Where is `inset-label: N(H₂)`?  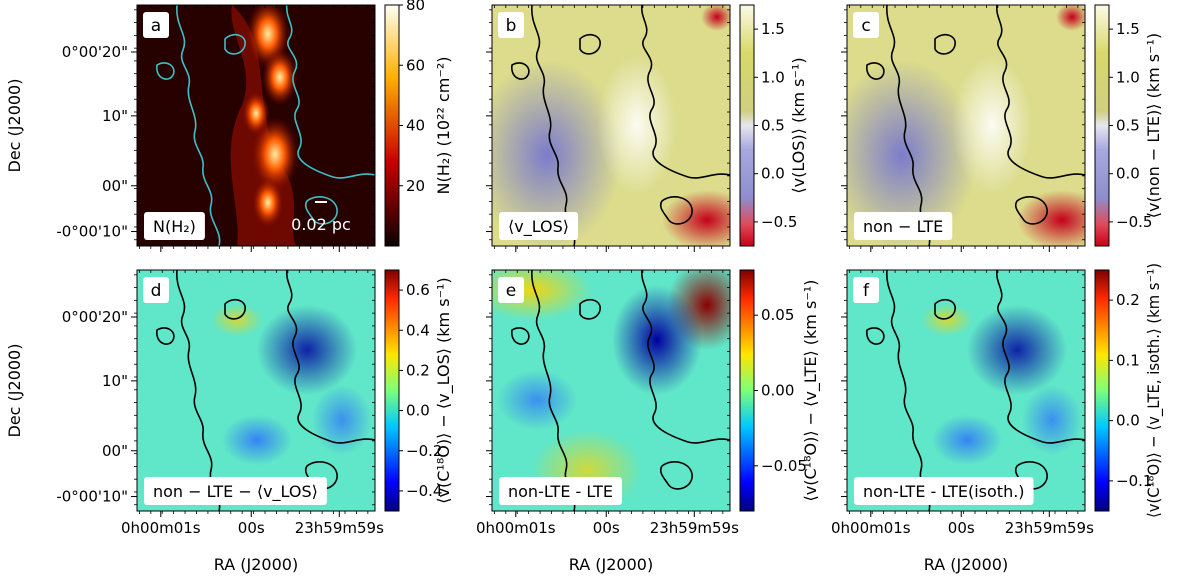
inset-label: N(H₂) is located at coordinates (174, 226).